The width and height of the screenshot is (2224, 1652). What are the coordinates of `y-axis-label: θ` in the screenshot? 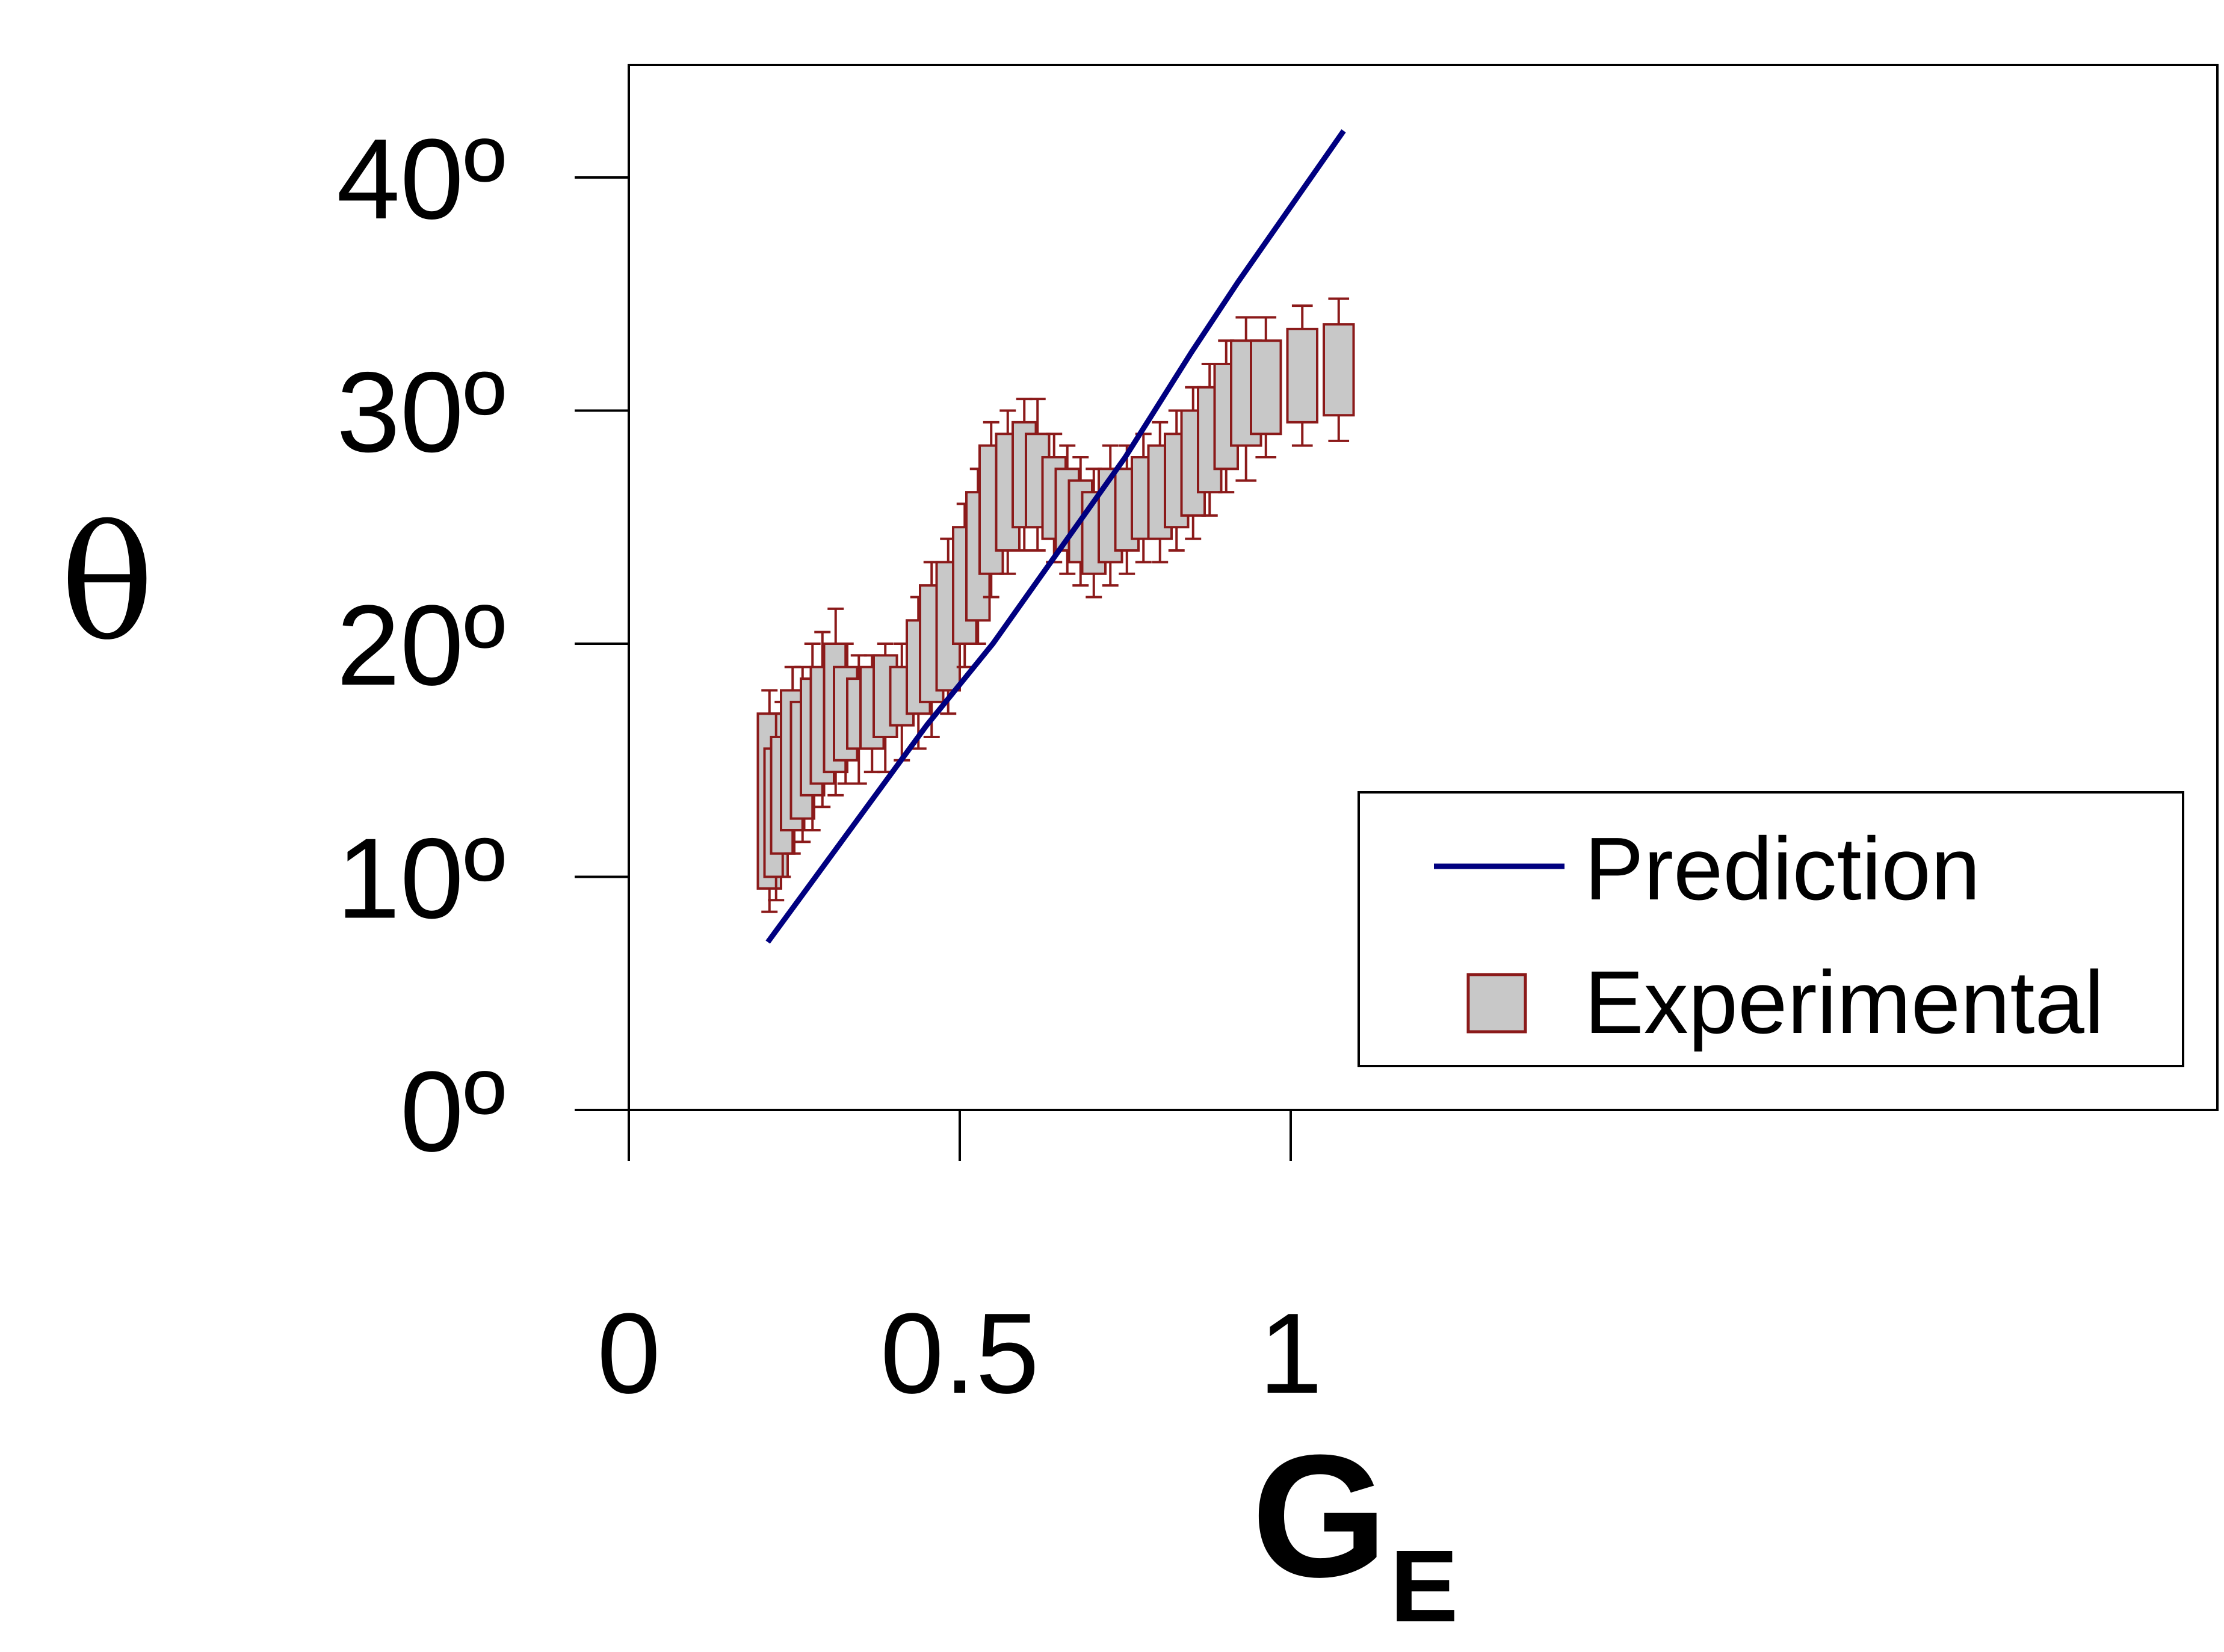 It's located at (108, 584).